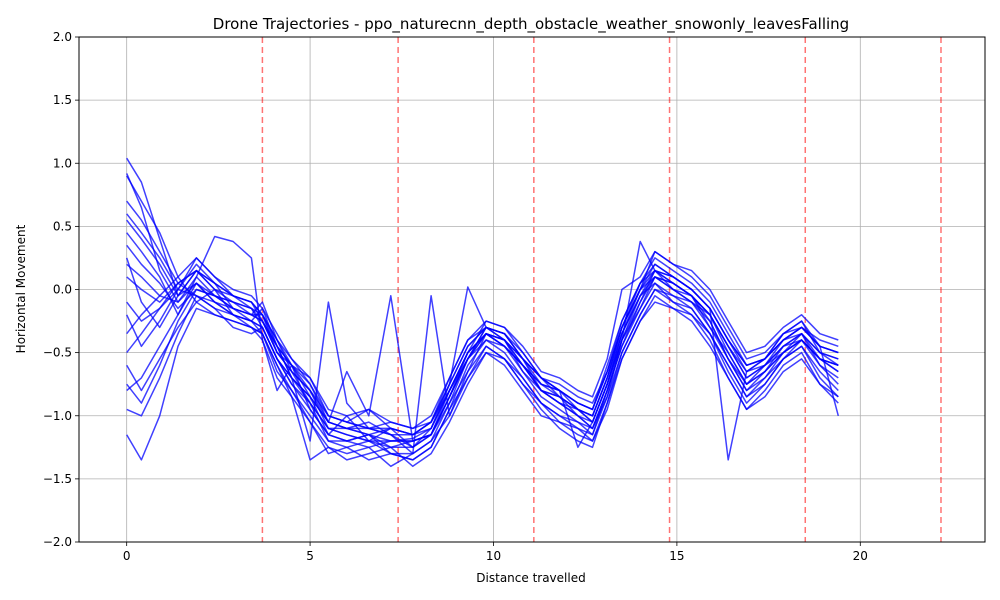 The width and height of the screenshot is (1000, 600). What do you see at coordinates (127, 556) in the screenshot?
I see `x-tick-label: 0` at bounding box center [127, 556].